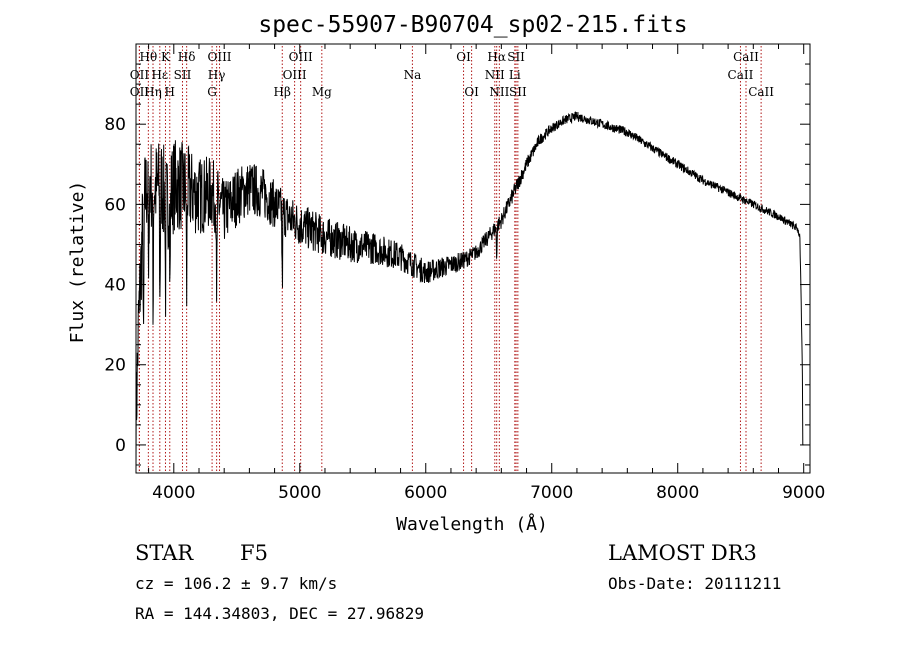  I want to click on y-tick-label: 20, so click(115, 366).